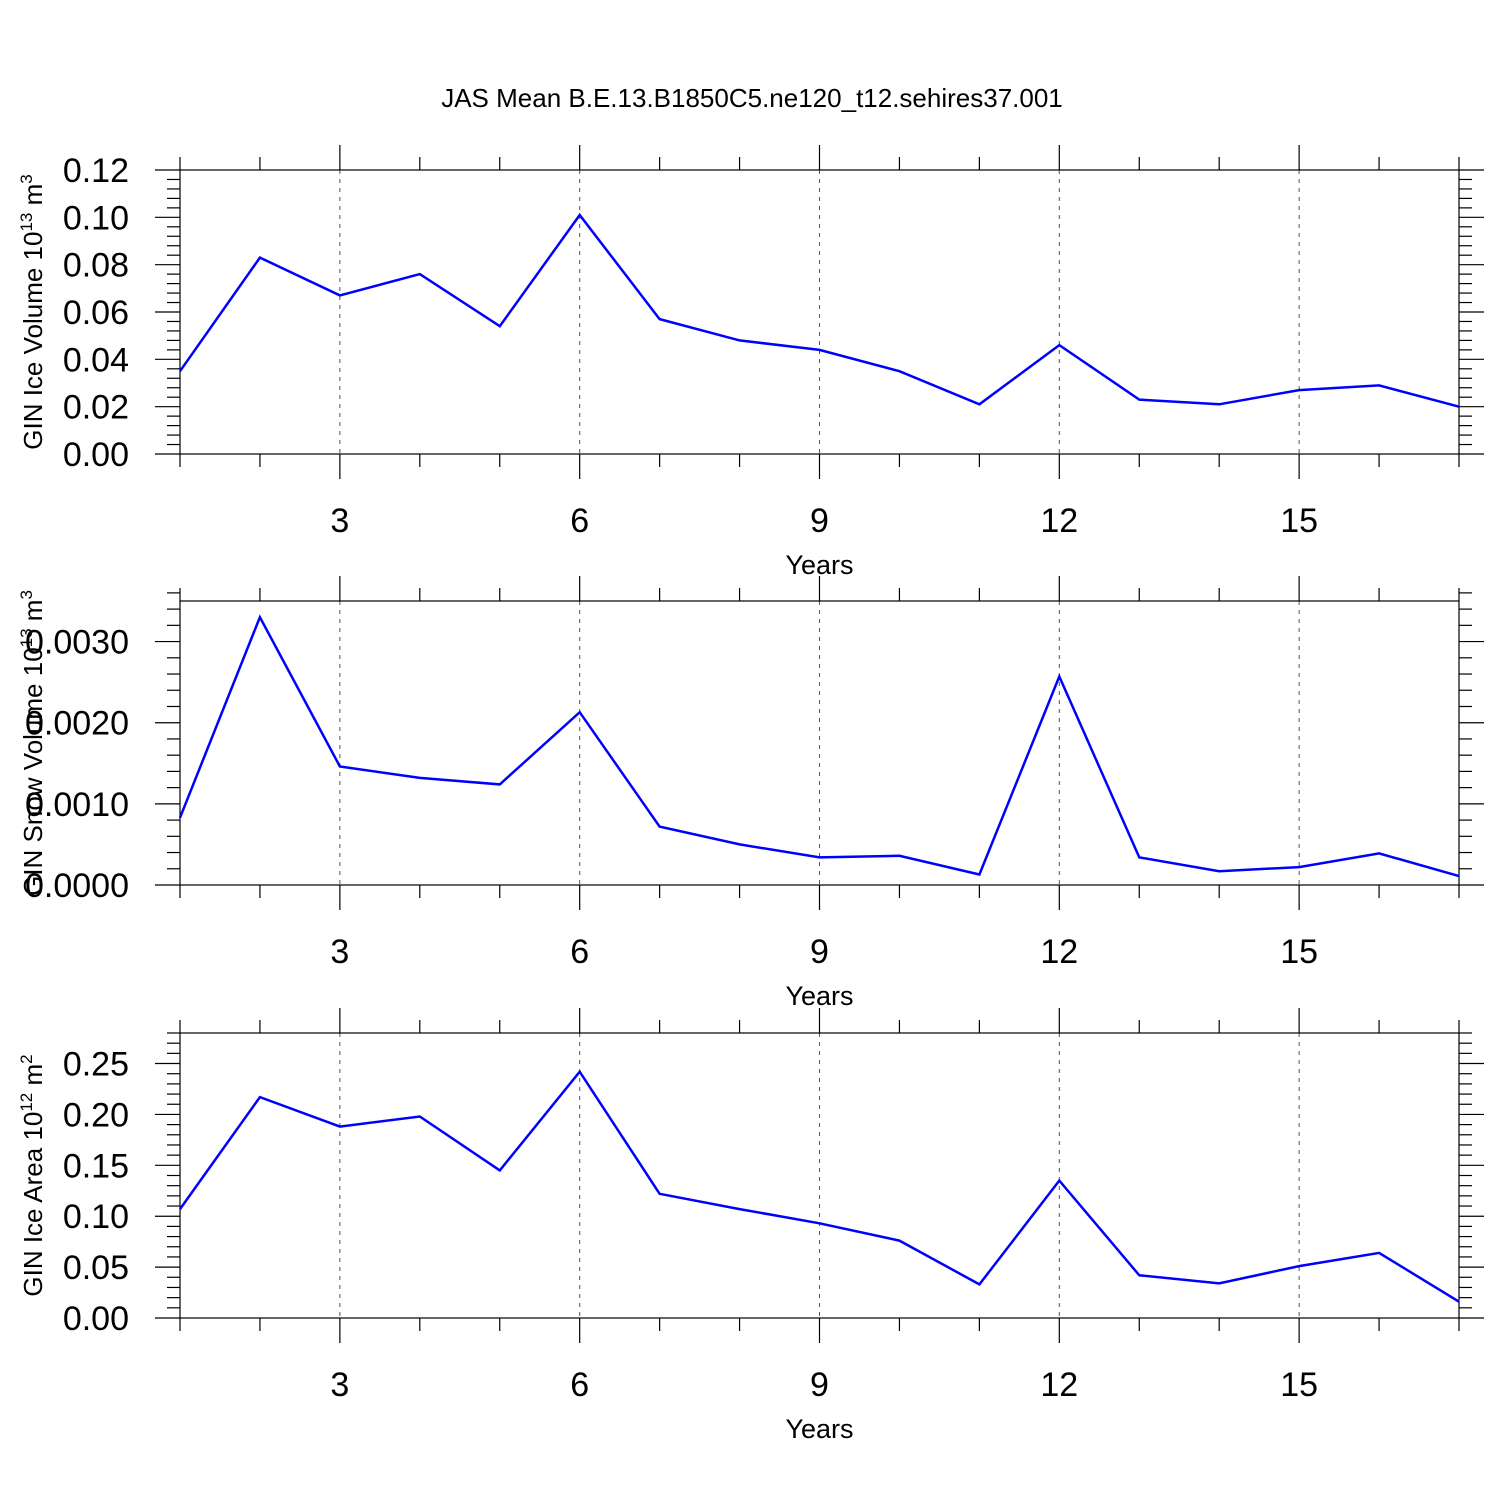 The height and width of the screenshot is (1500, 1500). What do you see at coordinates (96, 266) in the screenshot?
I see `y-tick-label: 0.08` at bounding box center [96, 266].